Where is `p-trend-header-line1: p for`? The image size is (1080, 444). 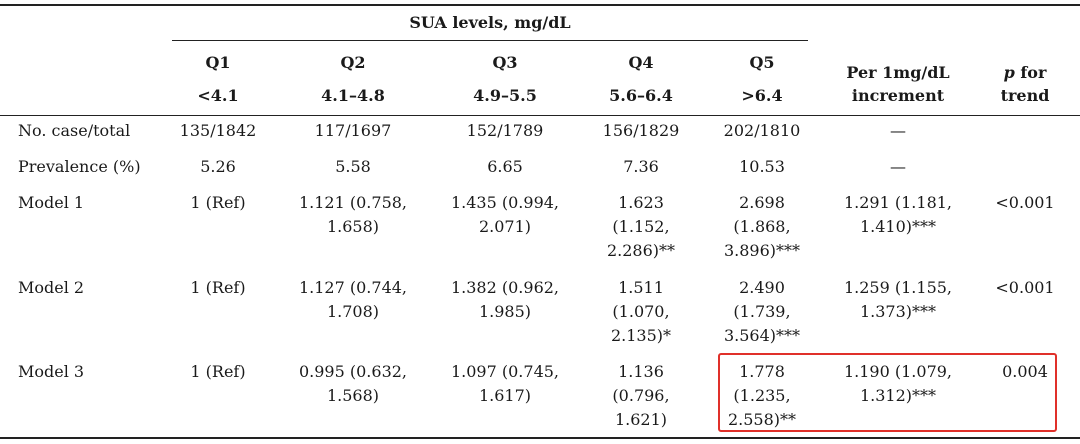
p-trend-header-line1: p for is located at coordinates (1025, 73).